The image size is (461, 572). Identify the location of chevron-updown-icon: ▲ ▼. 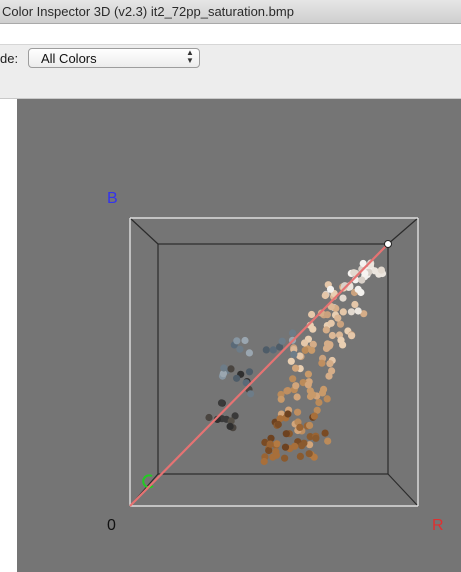
(190, 56).